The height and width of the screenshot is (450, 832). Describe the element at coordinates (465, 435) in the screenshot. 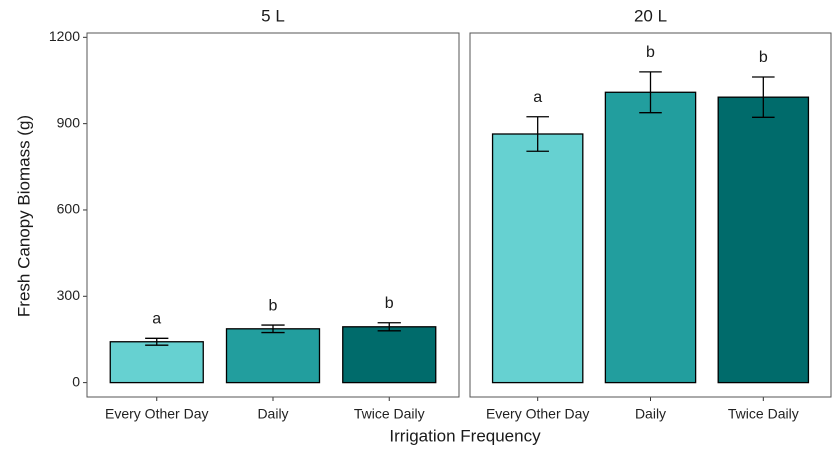

I see `x-axis-label: Irrigation Frequency` at that location.